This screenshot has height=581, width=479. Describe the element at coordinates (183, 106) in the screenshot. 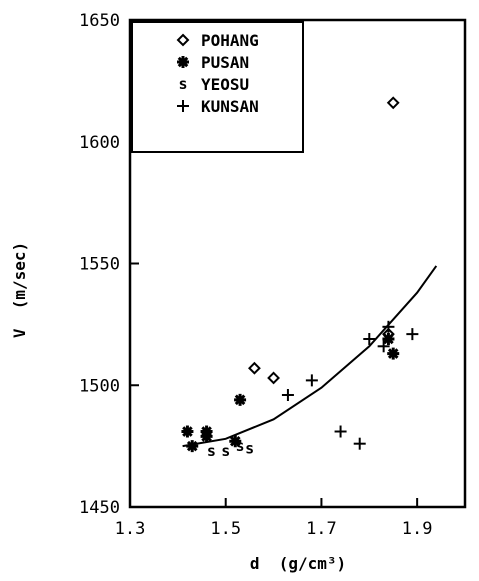

I see `legend-marker-kunsan` at that location.